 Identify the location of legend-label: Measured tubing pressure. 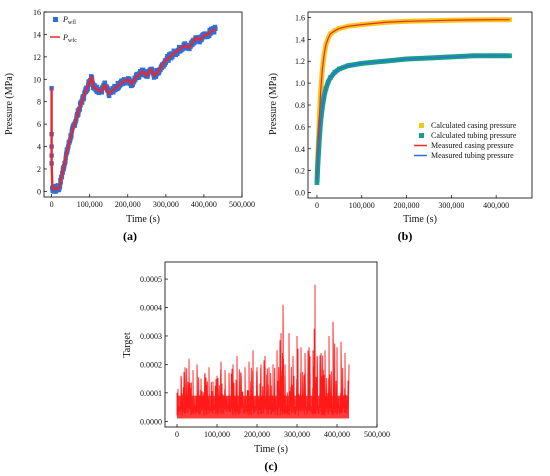
(472, 155).